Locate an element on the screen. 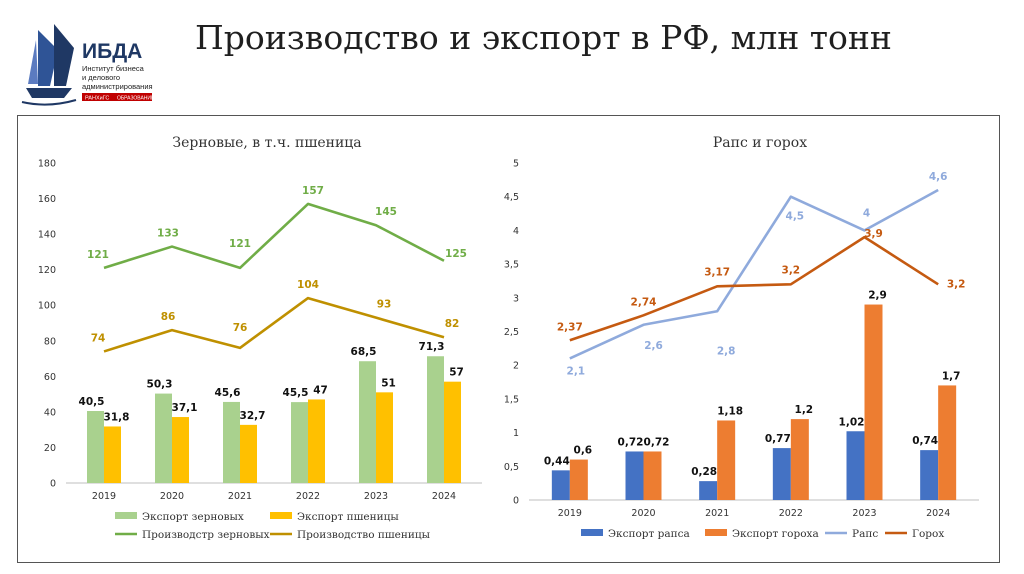  y-tick-label: 2 is located at coordinates (516, 366).